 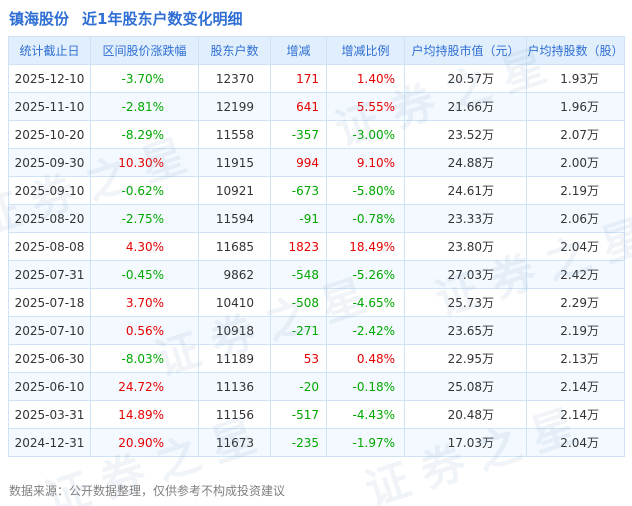 I want to click on cell-delta: -91, so click(x=298, y=218).